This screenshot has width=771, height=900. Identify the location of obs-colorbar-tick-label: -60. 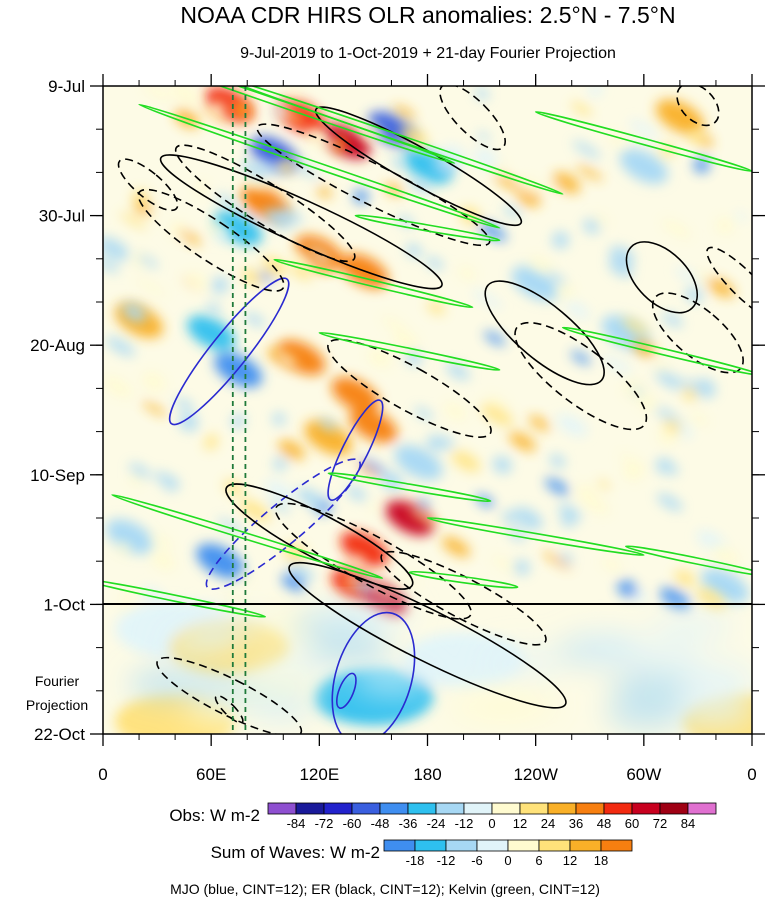
(352, 823).